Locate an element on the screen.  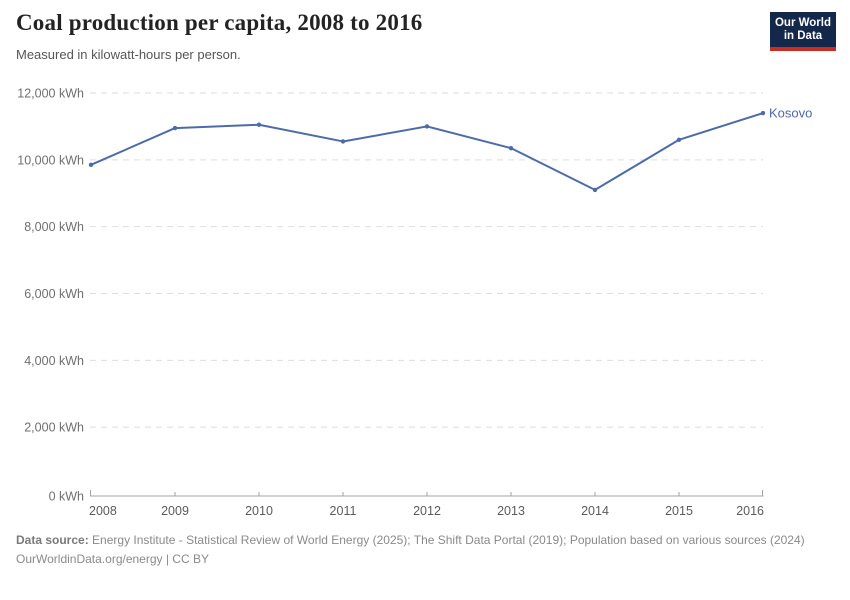
y-axis-tick-label: 10,000 kWh is located at coordinates (50, 160).